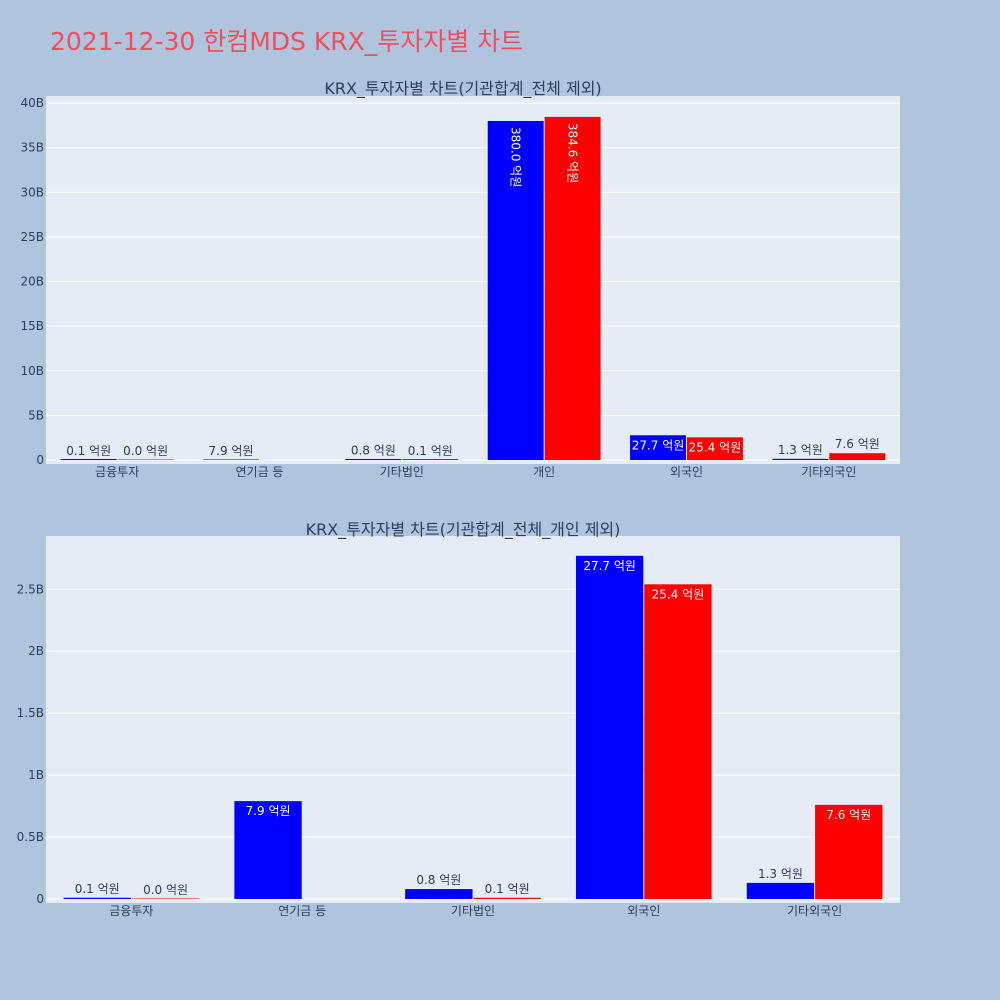 The height and width of the screenshot is (1000, 1000). Describe the element at coordinates (573, 153) in the screenshot. I see `data-label: 384.6 억원` at that location.